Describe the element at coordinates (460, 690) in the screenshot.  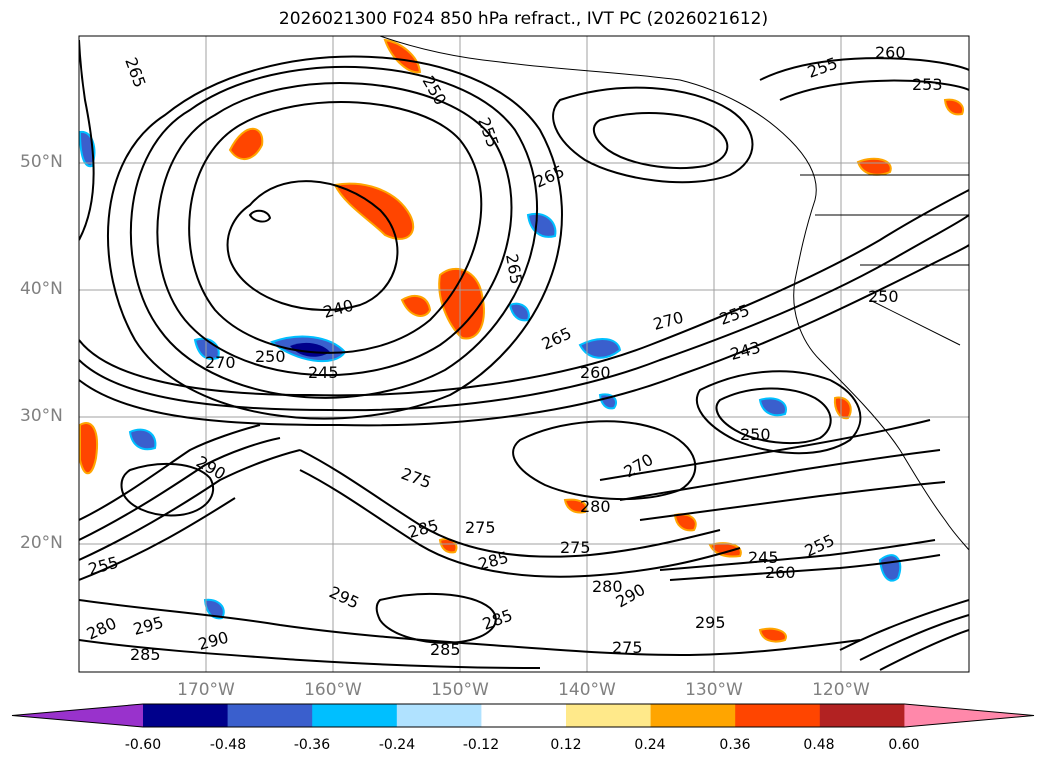
I see `lon-label-150w: 150°W` at that location.